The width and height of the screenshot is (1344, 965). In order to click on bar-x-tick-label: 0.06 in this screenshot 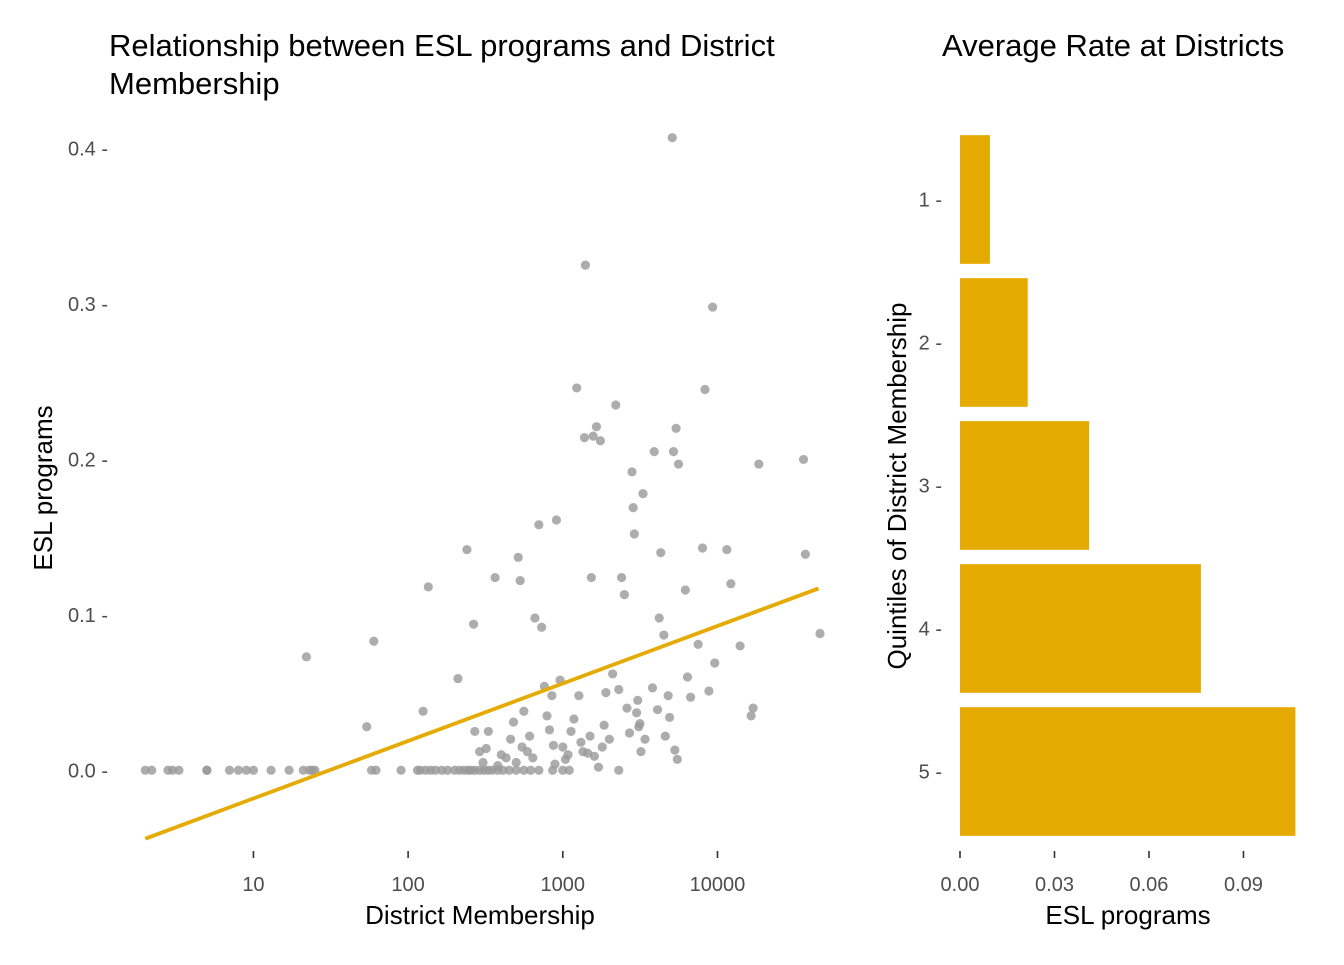, I will do `click(1149, 885)`.